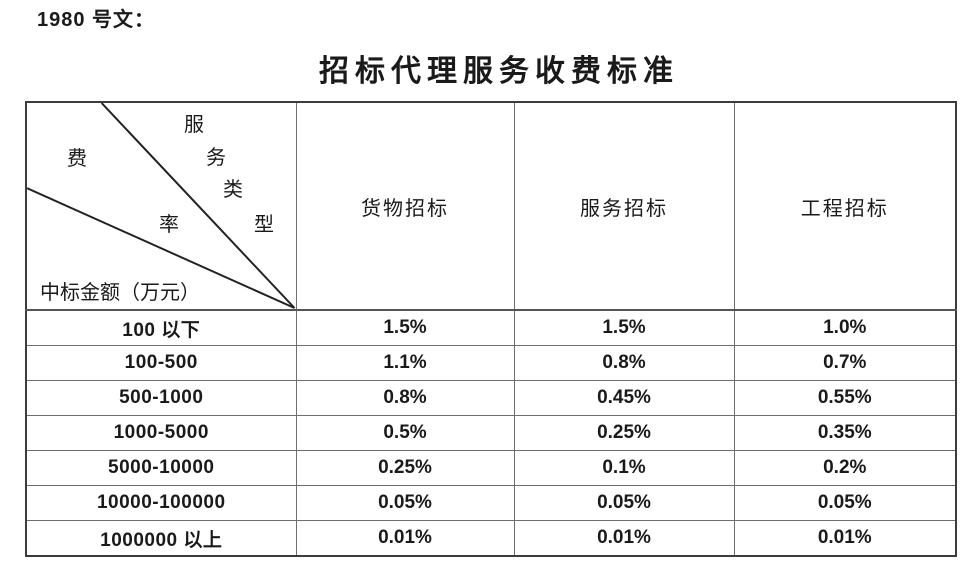 The width and height of the screenshot is (976, 581). I want to click on doc-ref: 1980 号文：, so click(96, 20).